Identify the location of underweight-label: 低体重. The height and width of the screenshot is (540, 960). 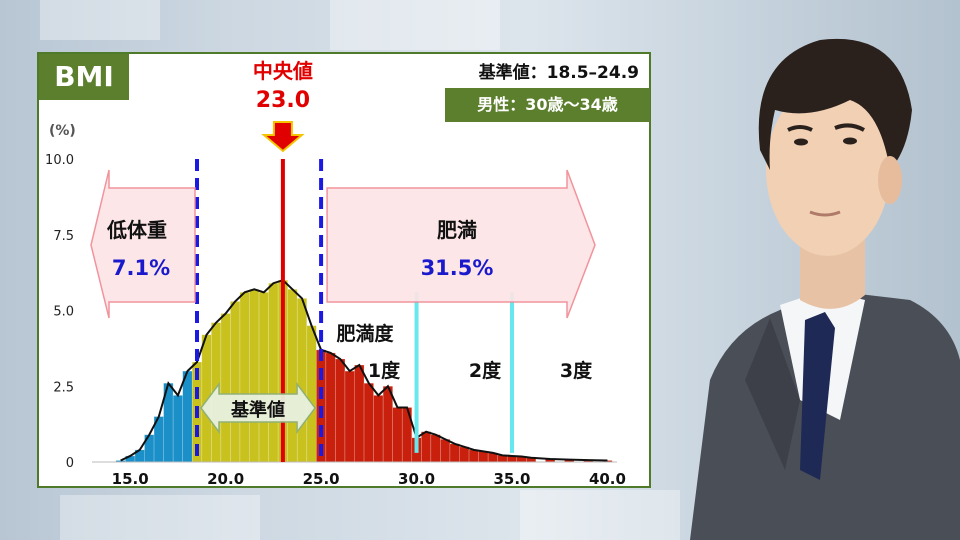
(136, 230).